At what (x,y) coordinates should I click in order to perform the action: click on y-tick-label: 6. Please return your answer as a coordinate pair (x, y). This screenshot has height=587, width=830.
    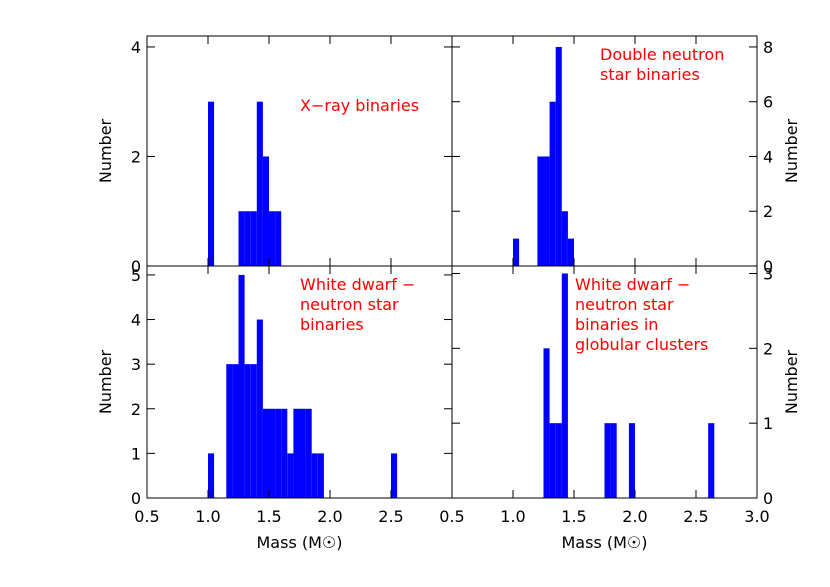
    Looking at the image, I should click on (768, 102).